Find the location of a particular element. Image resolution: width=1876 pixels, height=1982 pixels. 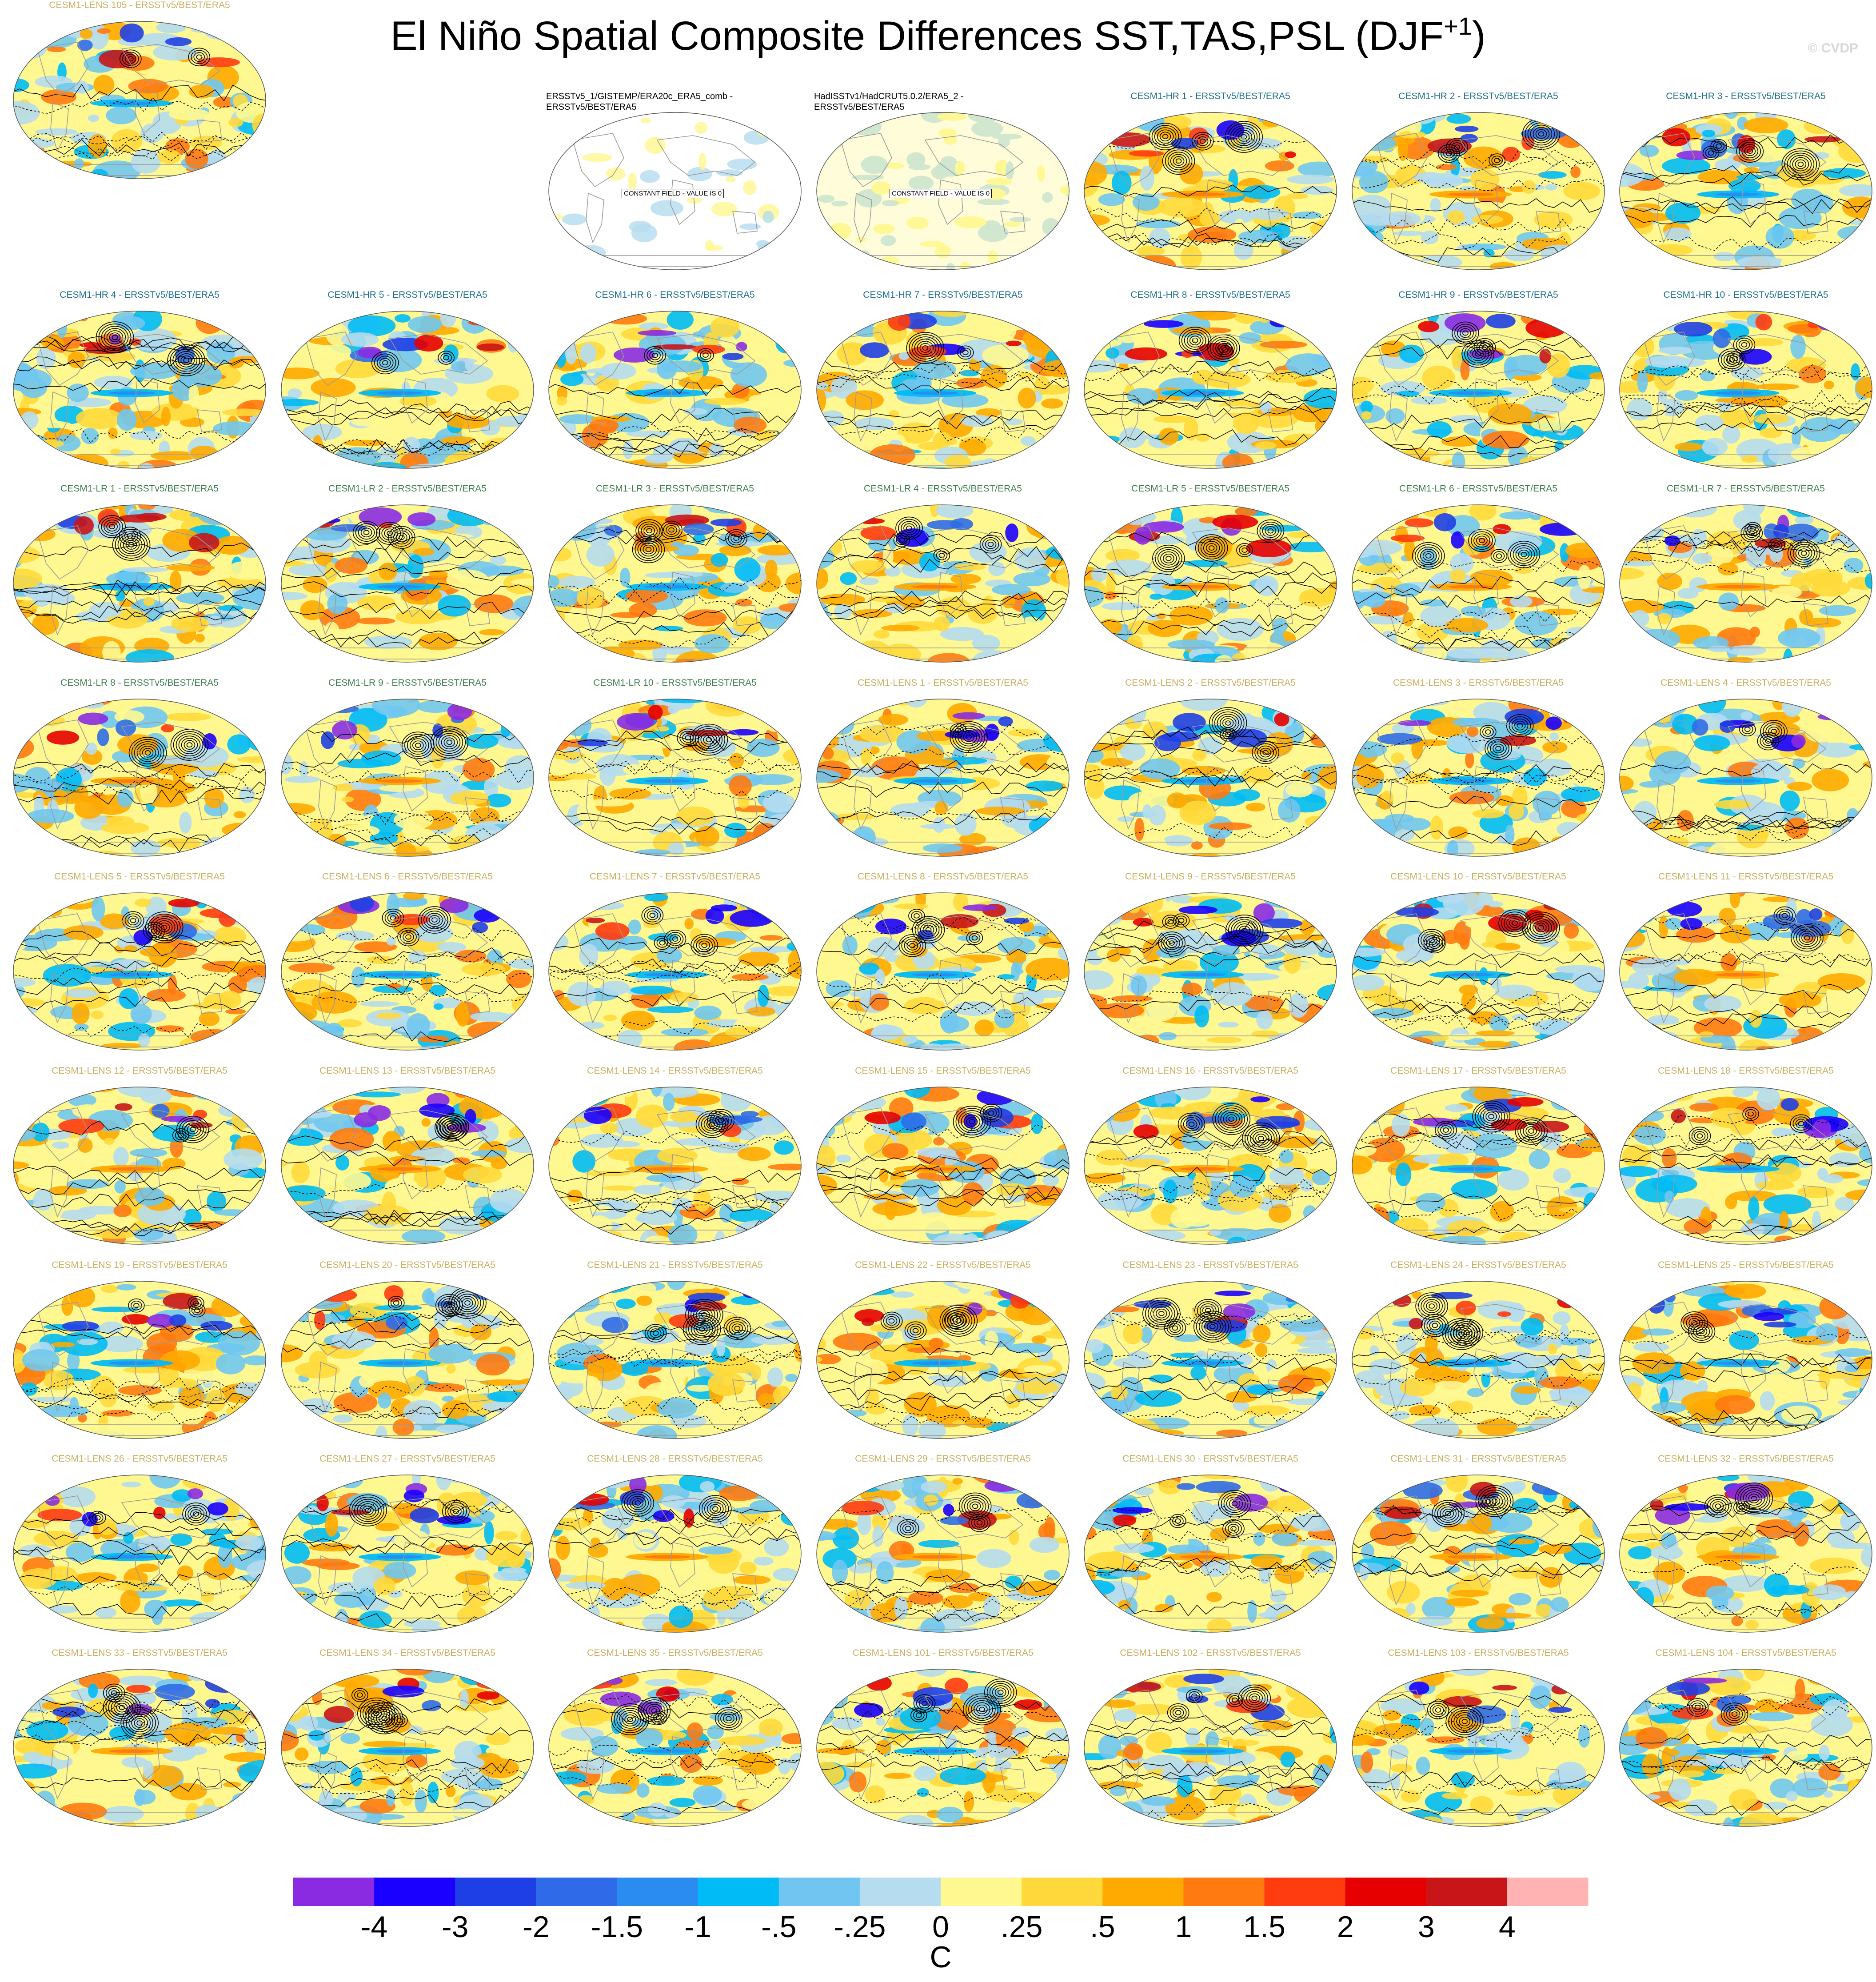

map-panel: CESM1-LENS 7 - ERSSTv5/BEST/ERA5 is located at coordinates (675, 965).